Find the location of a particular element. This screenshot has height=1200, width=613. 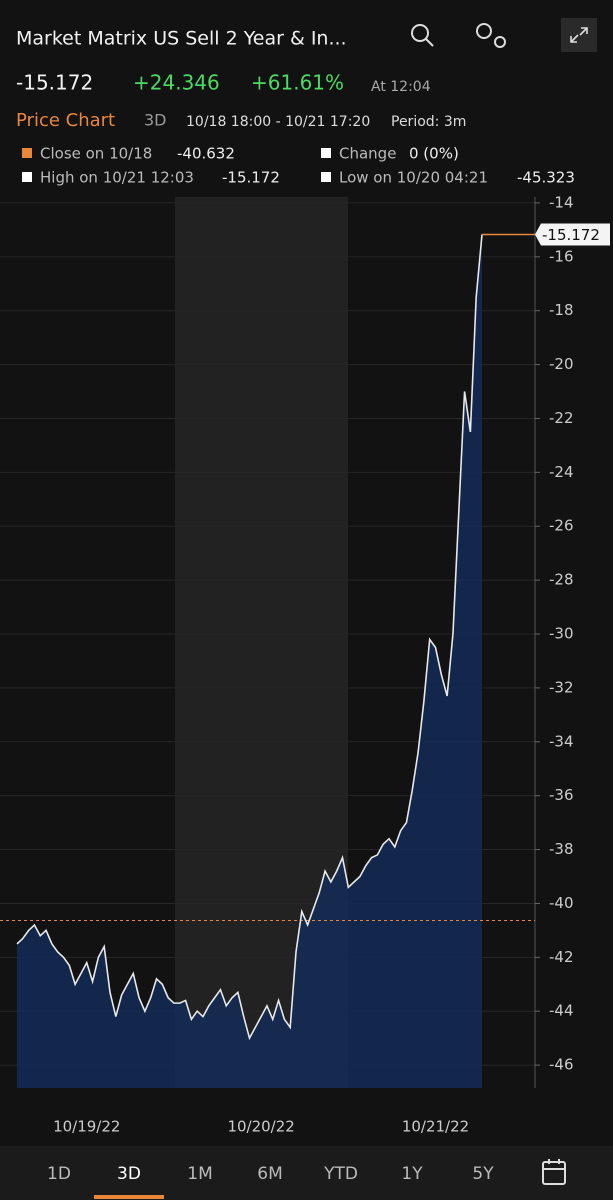

selected-underline is located at coordinates (129, 1197).